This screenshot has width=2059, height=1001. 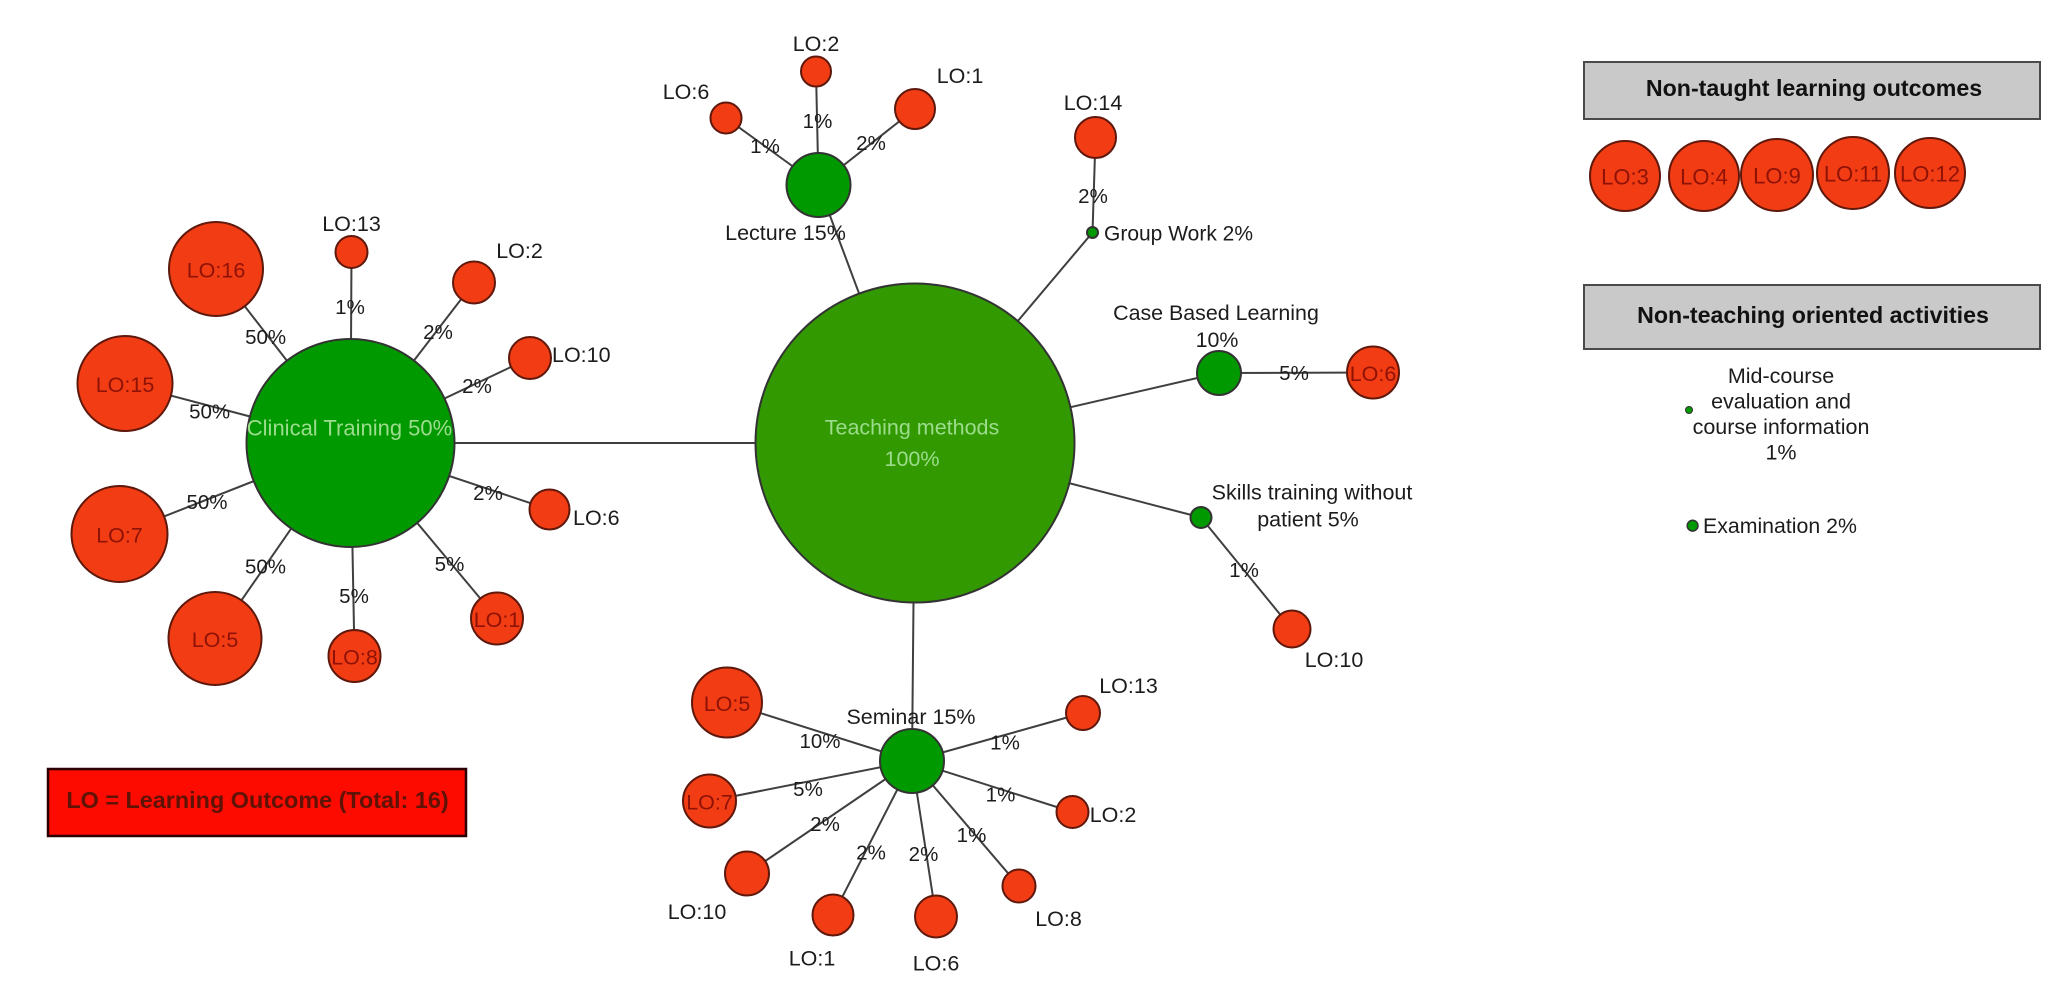 What do you see at coordinates (1780, 526) in the screenshot?
I see `svg-text: Examination 2%` at bounding box center [1780, 526].